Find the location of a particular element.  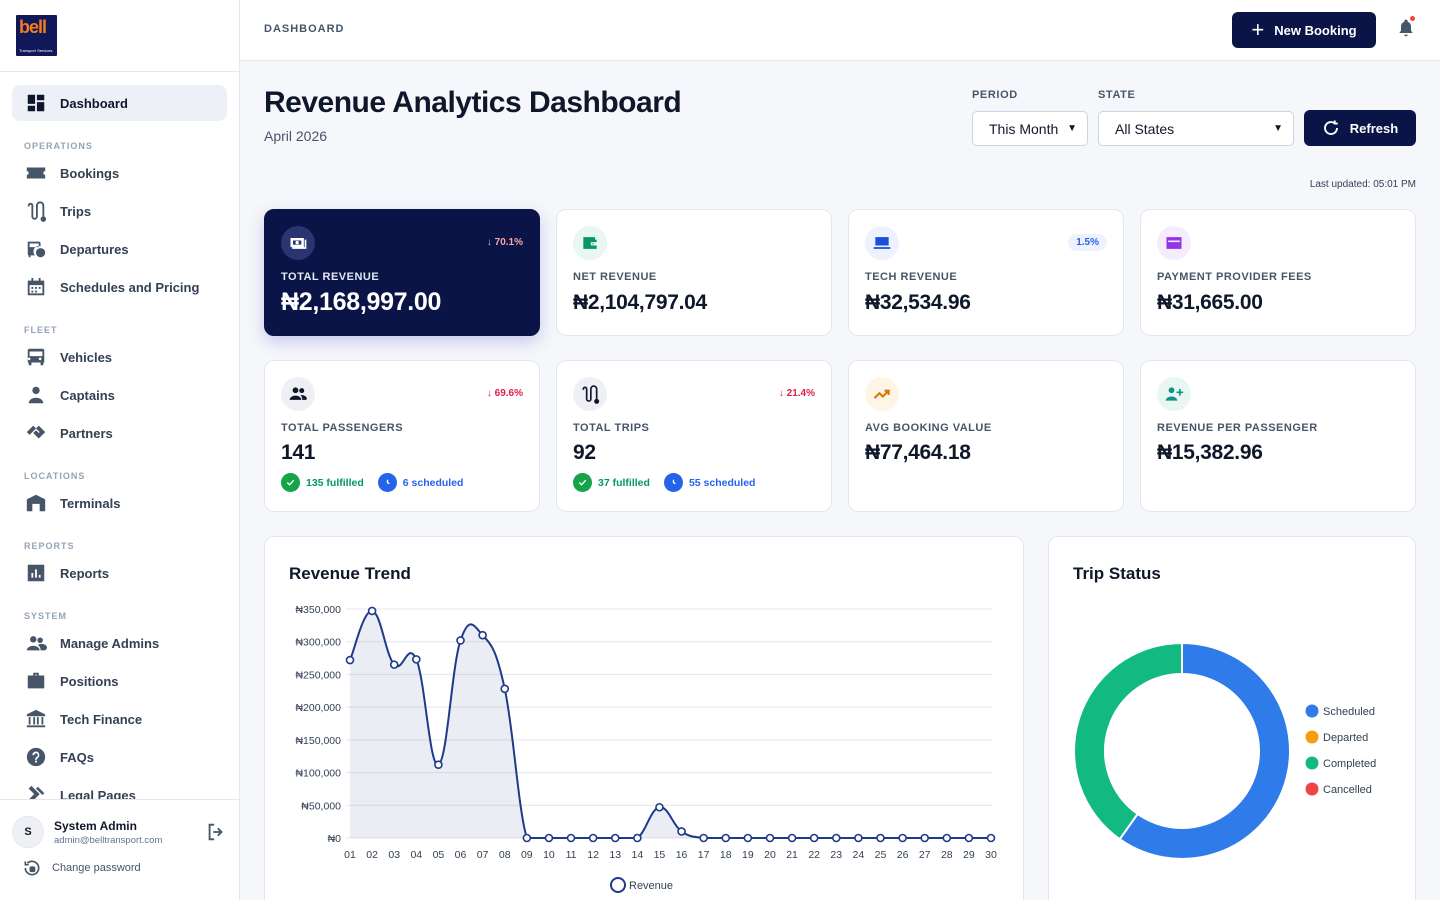

route-icon is located at coordinates (590, 394).